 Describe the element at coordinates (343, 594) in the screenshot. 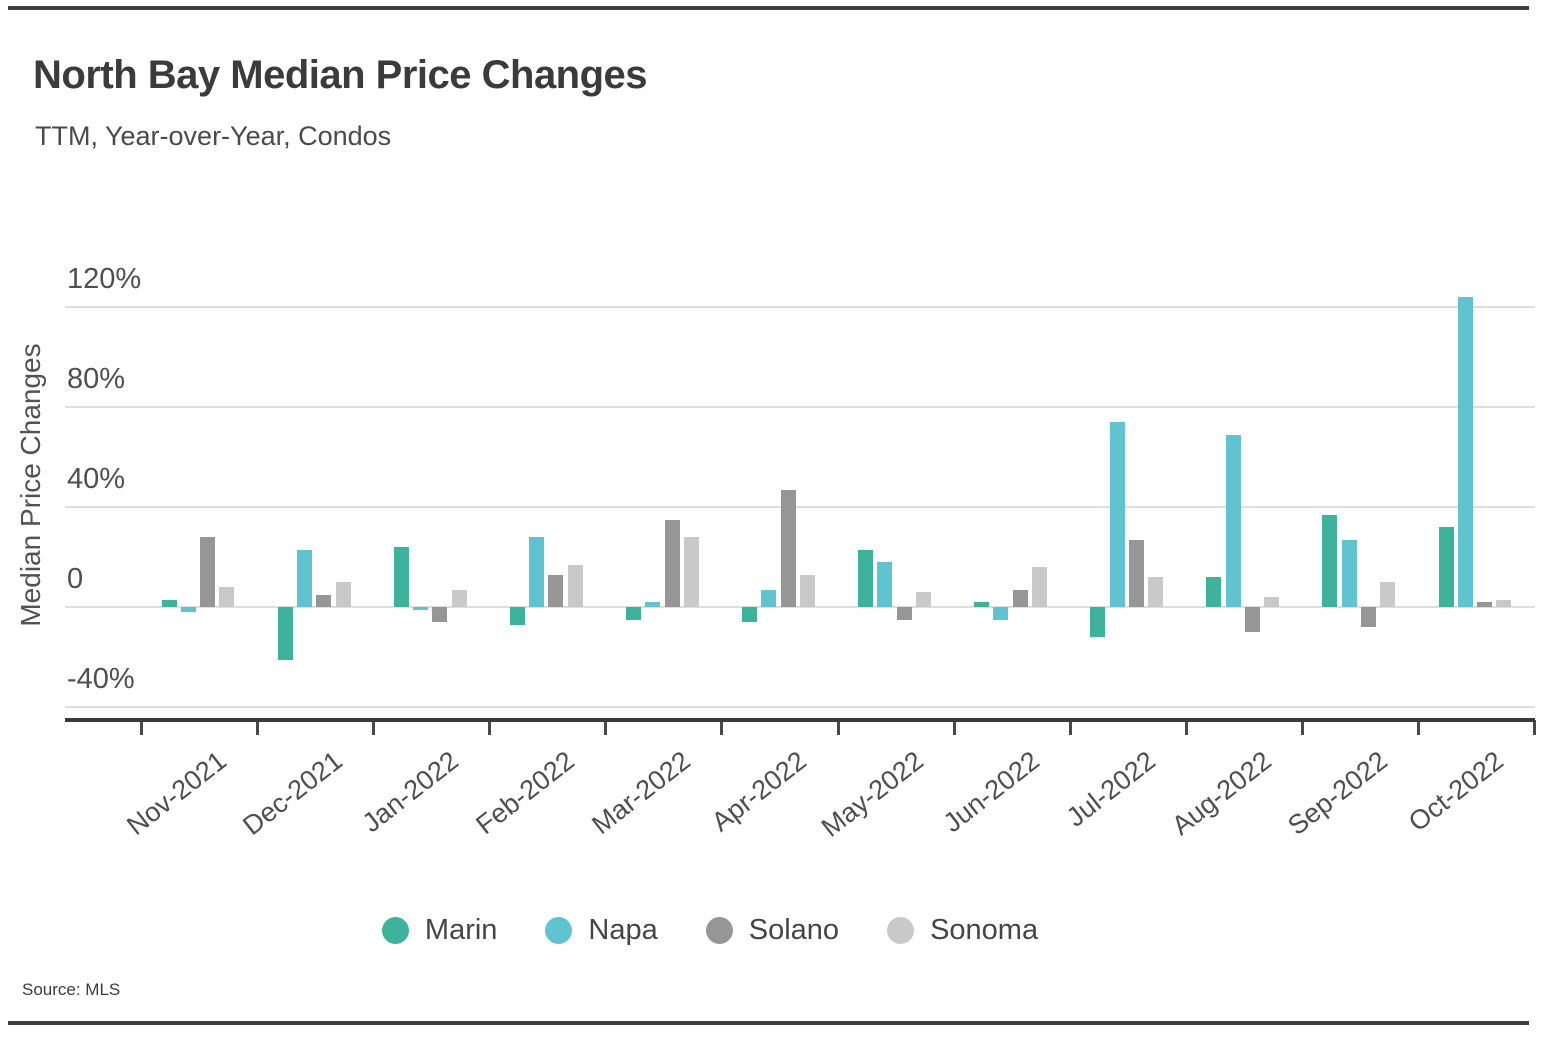

I see `bar-sonoma-dec-2021` at that location.